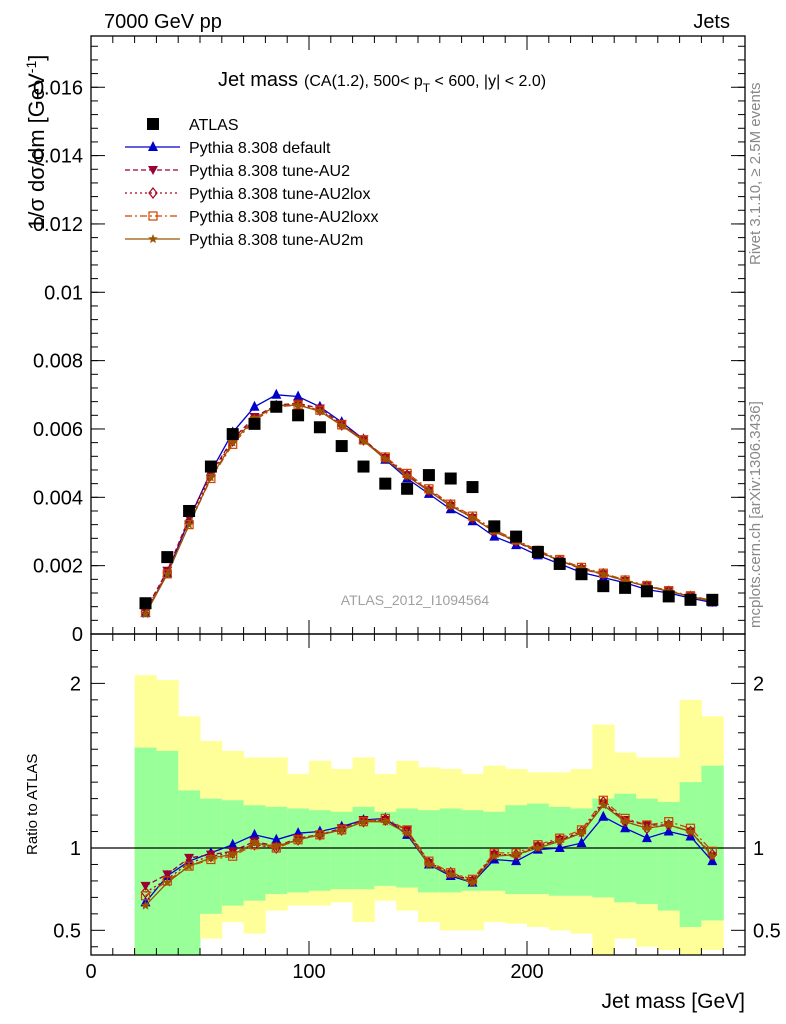  Describe the element at coordinates (63, 293) in the screenshot. I see `main-ytick-label: 0.01` at that location.